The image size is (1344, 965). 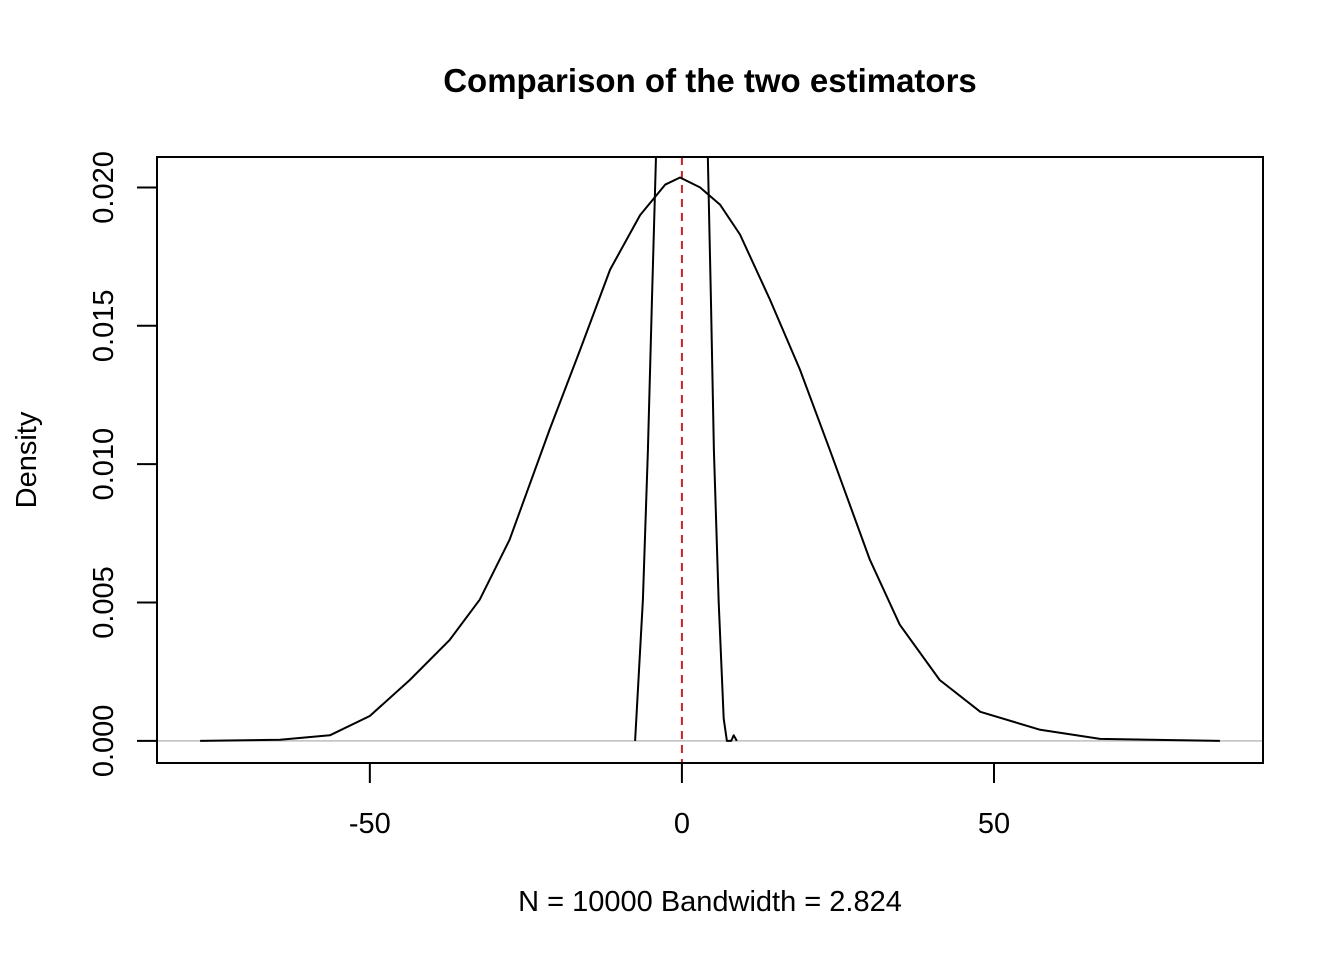 What do you see at coordinates (104, 326) in the screenshot?
I see `y-tick-label: 0.015` at bounding box center [104, 326].